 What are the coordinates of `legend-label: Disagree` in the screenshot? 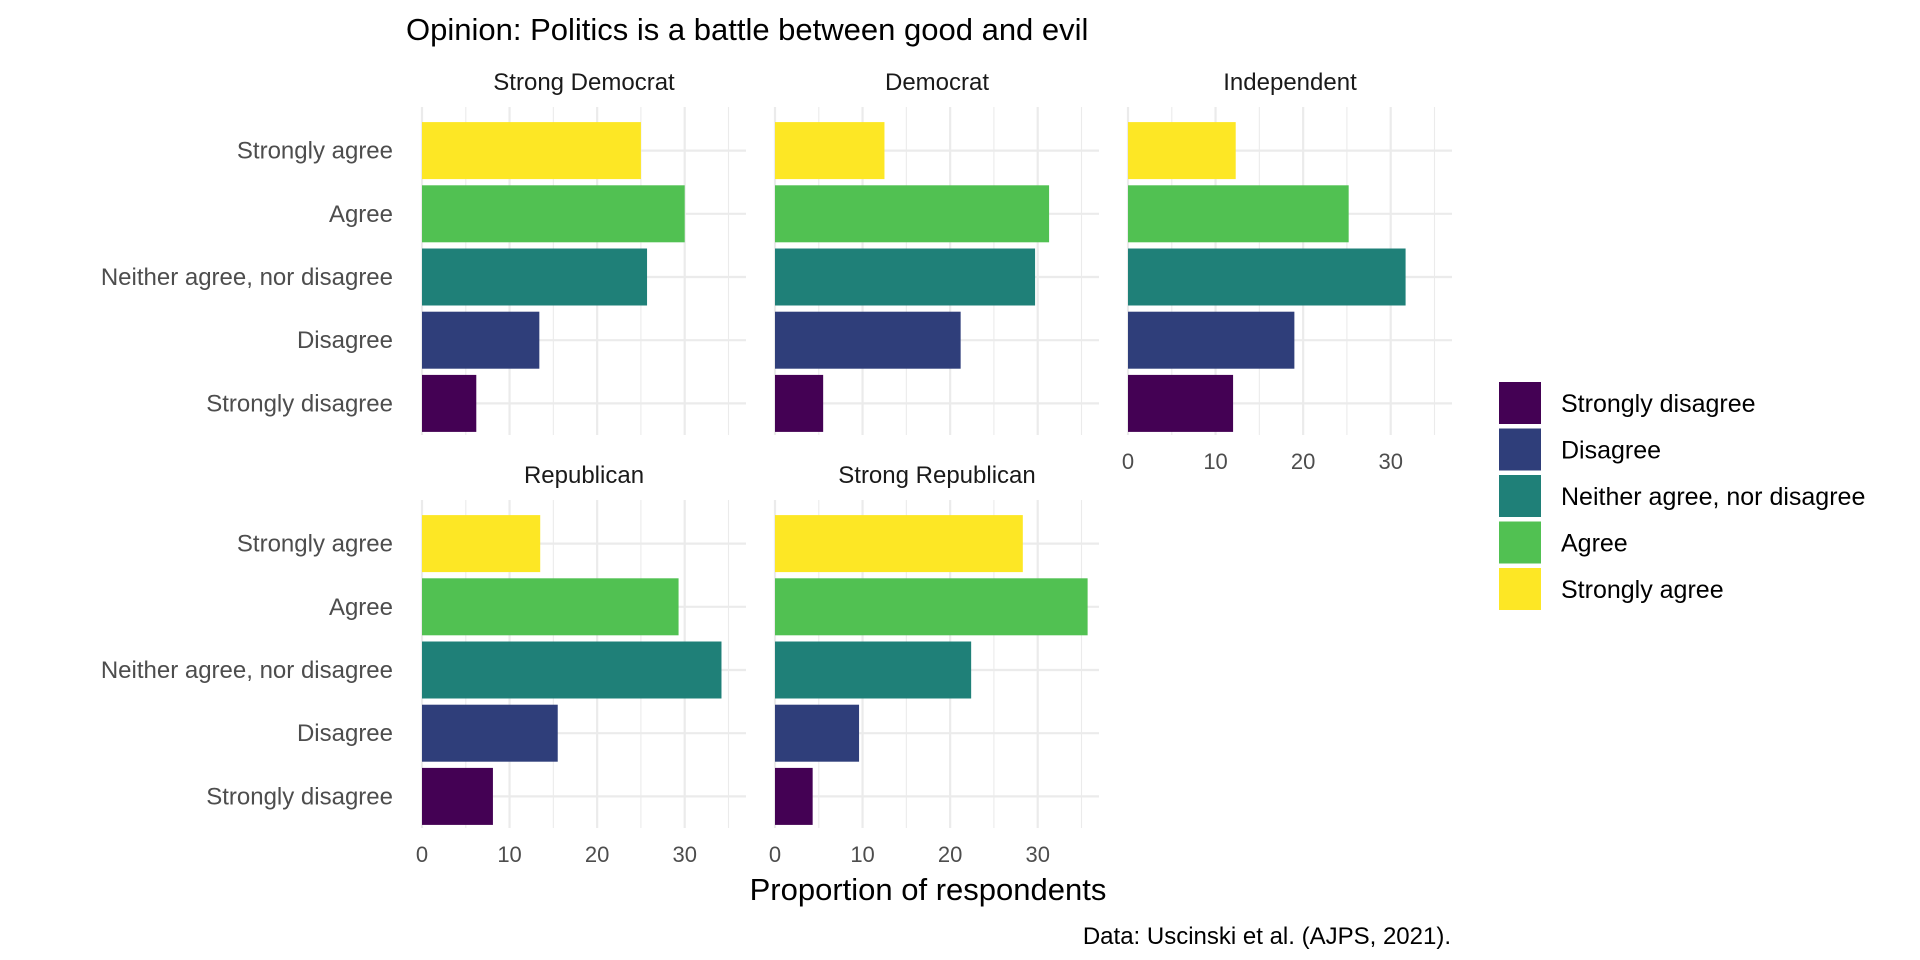 It's located at (1611, 451).